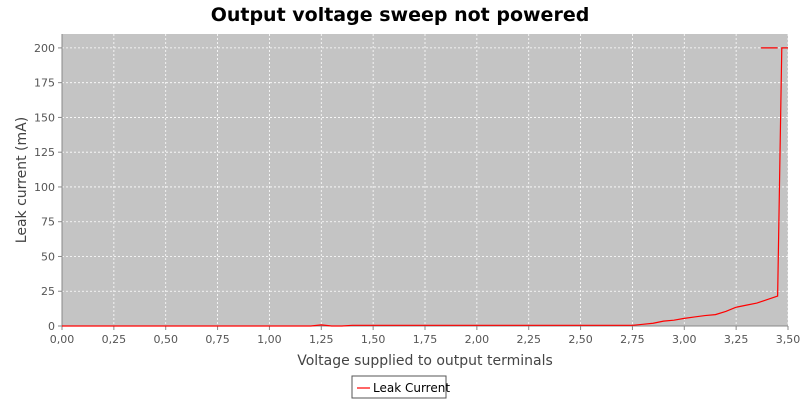 The image size is (800, 400). What do you see at coordinates (528, 339) in the screenshot?
I see `x-tick-label: 2,25` at bounding box center [528, 339].